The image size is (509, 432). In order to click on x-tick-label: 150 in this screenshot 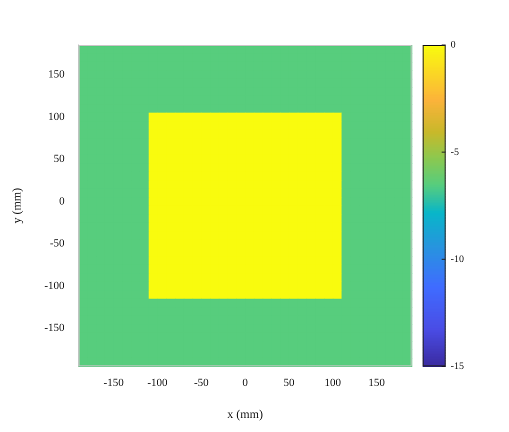, I will do `click(377, 382)`.